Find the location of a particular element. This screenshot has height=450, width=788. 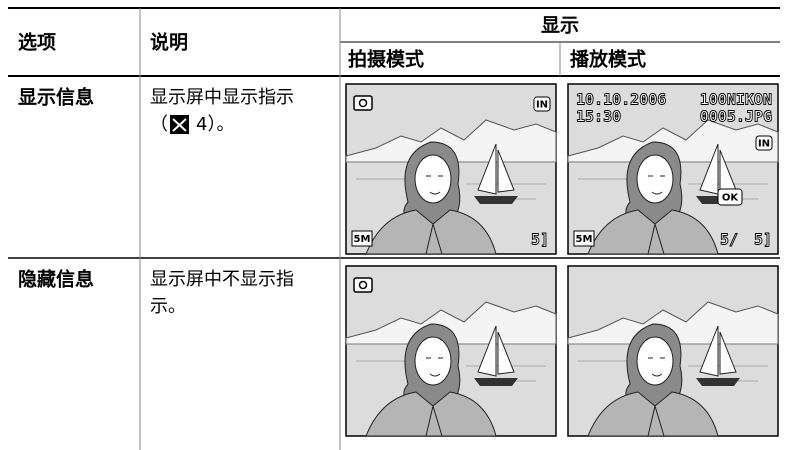

header-cell: 选项 is located at coordinates (37, 43).